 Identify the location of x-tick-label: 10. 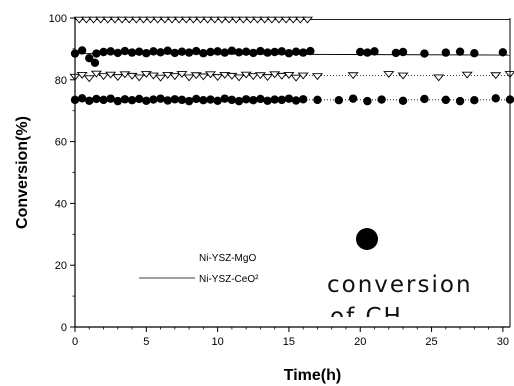
(217, 342).